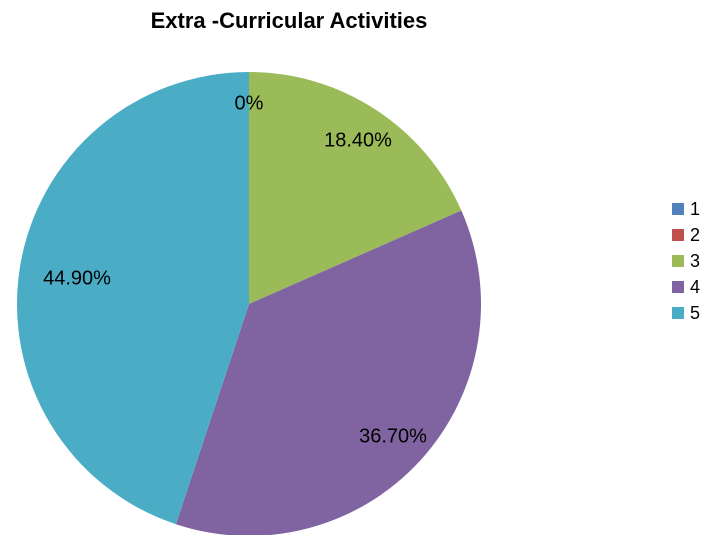 This screenshot has height=535, width=716. Describe the element at coordinates (695, 234) in the screenshot. I see `legend-label-2: 2` at that location.